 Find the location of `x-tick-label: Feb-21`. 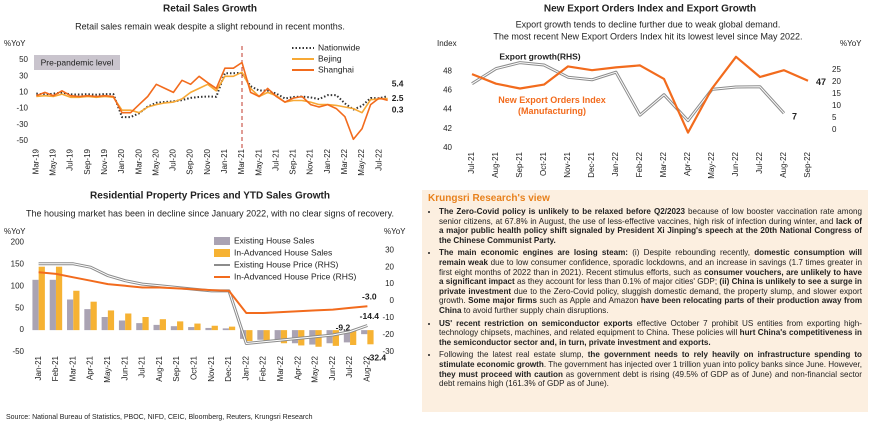

x-tick-label: Feb-21 is located at coordinates (55, 368).